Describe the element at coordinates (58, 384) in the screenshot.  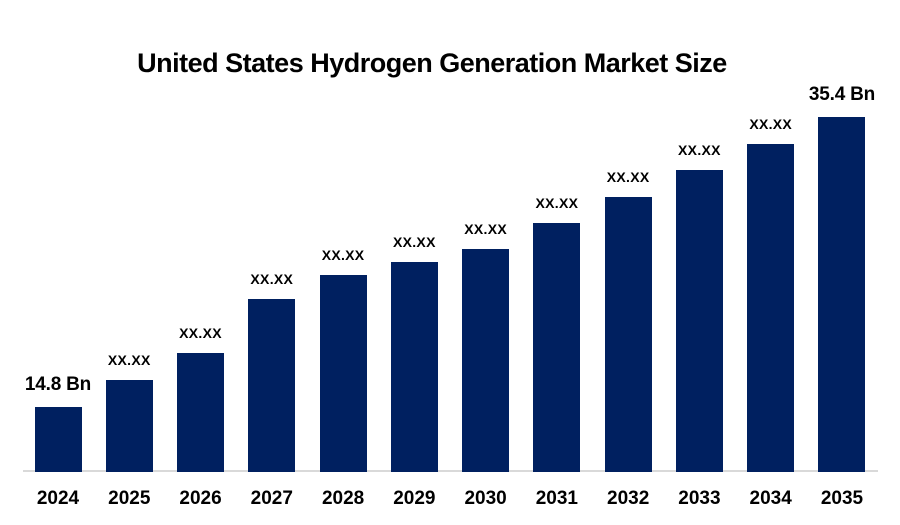
I see `bar-value-label-2024: 14.8 Bn` at that location.